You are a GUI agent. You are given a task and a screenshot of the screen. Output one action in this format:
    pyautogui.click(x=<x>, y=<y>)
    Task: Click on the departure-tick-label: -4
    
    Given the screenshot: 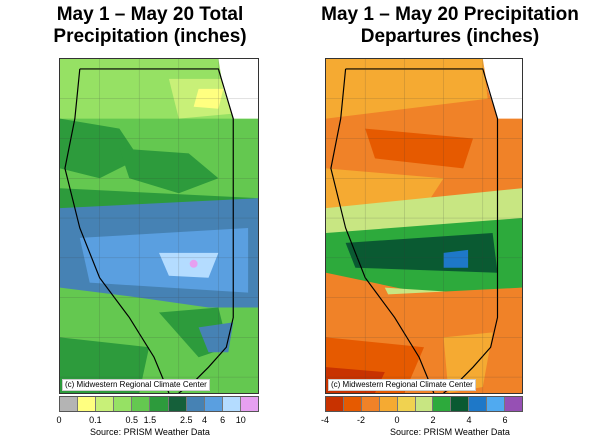 What is the action you would take?
    pyautogui.click(x=325, y=420)
    